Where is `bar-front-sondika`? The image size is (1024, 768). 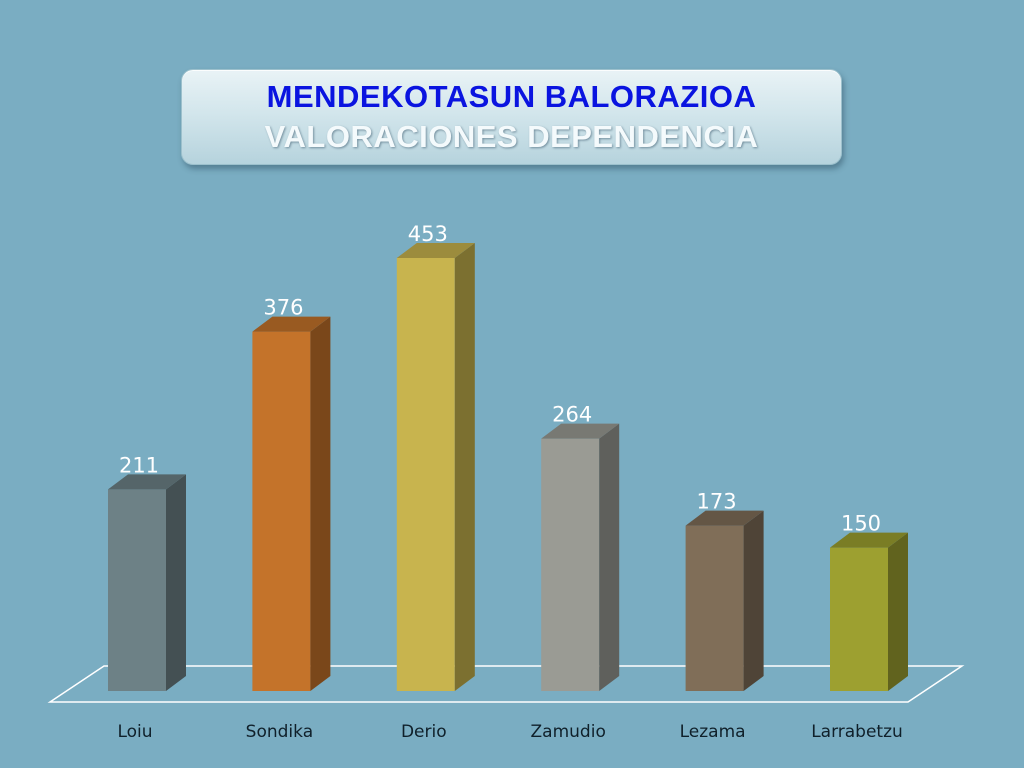
bar-front-sondika is located at coordinates (281, 511).